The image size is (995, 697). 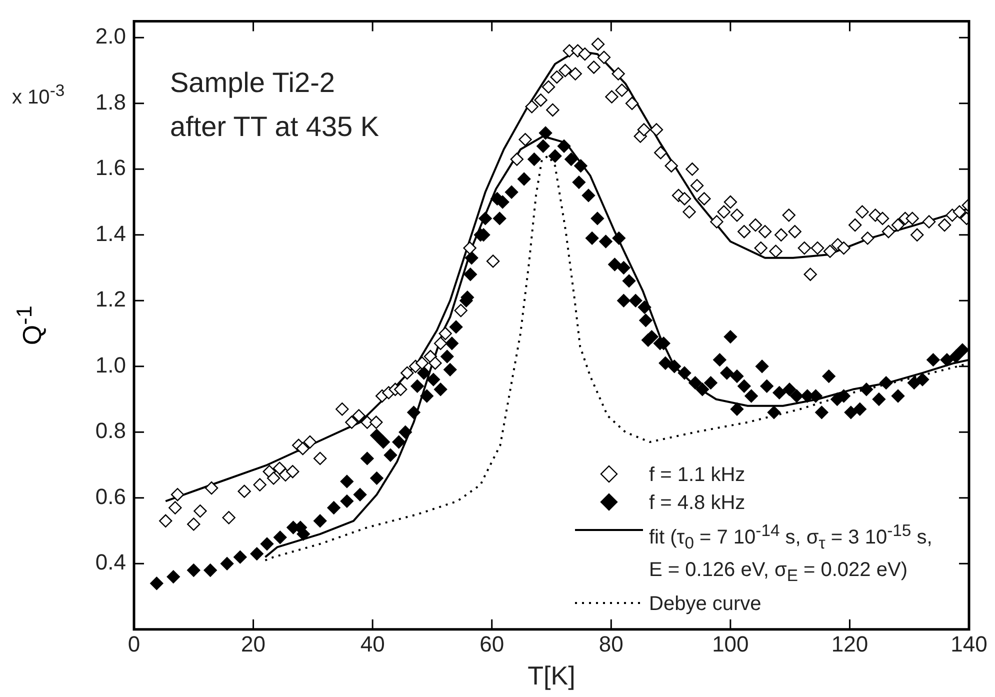 I want to click on legend-label: f = 1.1 kHz, so click(x=697, y=475).